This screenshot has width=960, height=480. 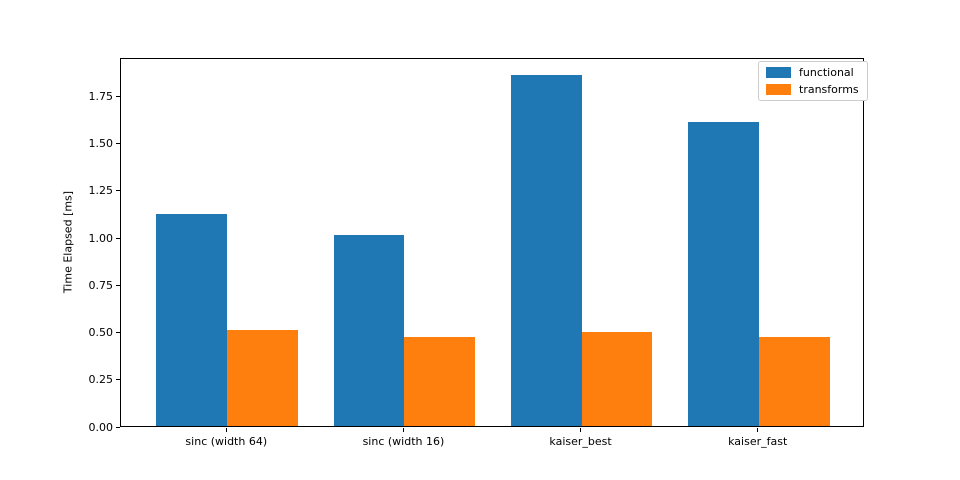 I want to click on y-tick-label: 0.00, so click(x=101, y=427).